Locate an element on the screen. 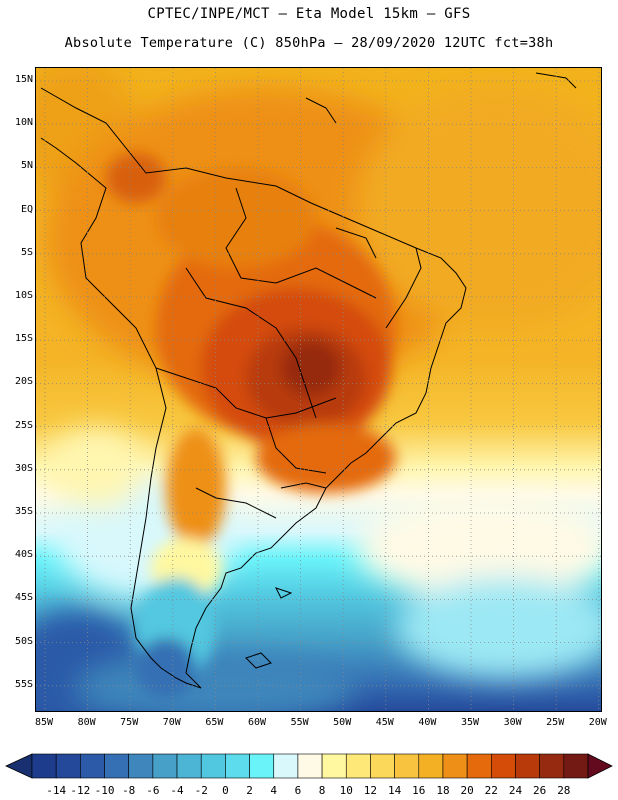 The width and height of the screenshot is (618, 800). lon-label: 25W is located at coordinates (555, 722).